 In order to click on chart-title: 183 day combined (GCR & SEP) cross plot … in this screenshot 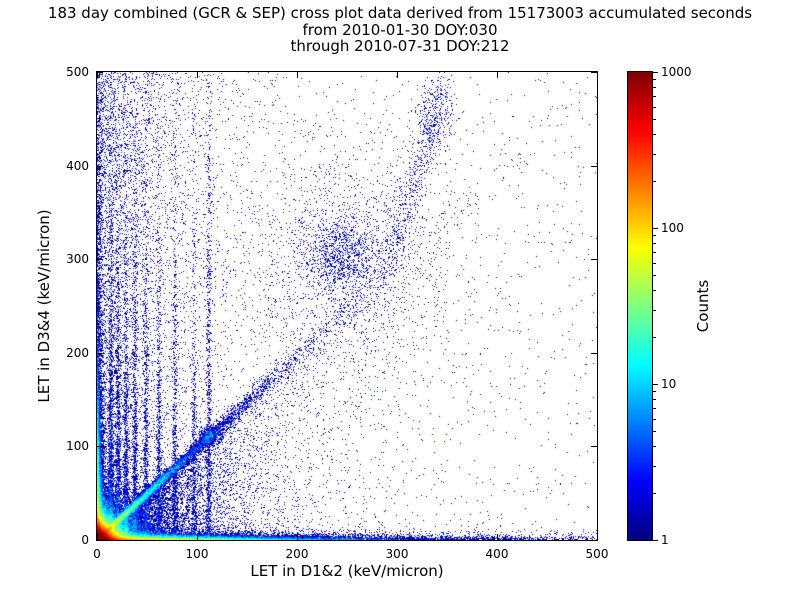, I will do `click(400, 13)`.